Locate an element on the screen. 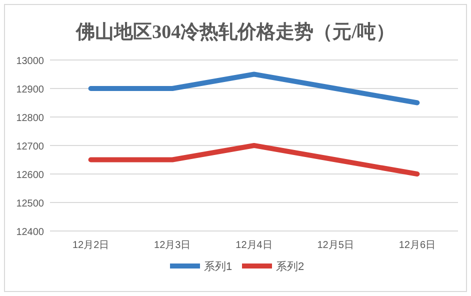  y-tick-label: 12900 is located at coordinates (30, 90).